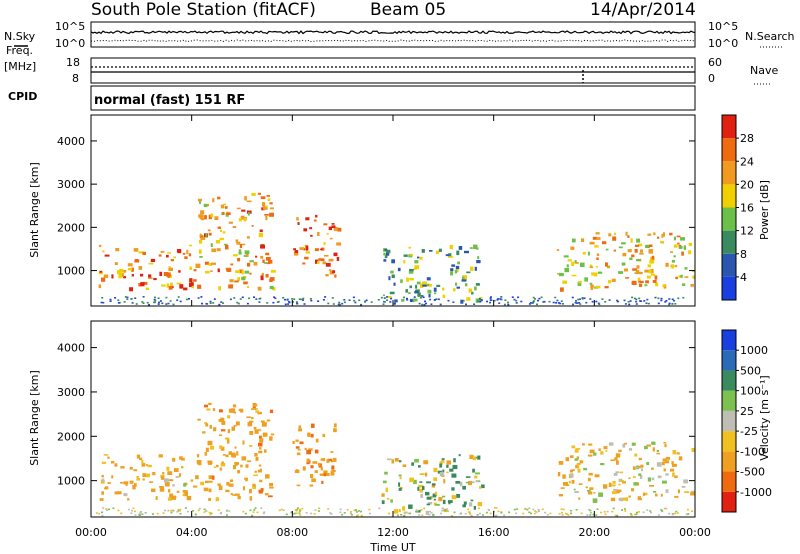 The width and height of the screenshot is (800, 554). Describe the element at coordinates (91, 532) in the screenshot. I see `x-tick-label: 00:00` at that location.